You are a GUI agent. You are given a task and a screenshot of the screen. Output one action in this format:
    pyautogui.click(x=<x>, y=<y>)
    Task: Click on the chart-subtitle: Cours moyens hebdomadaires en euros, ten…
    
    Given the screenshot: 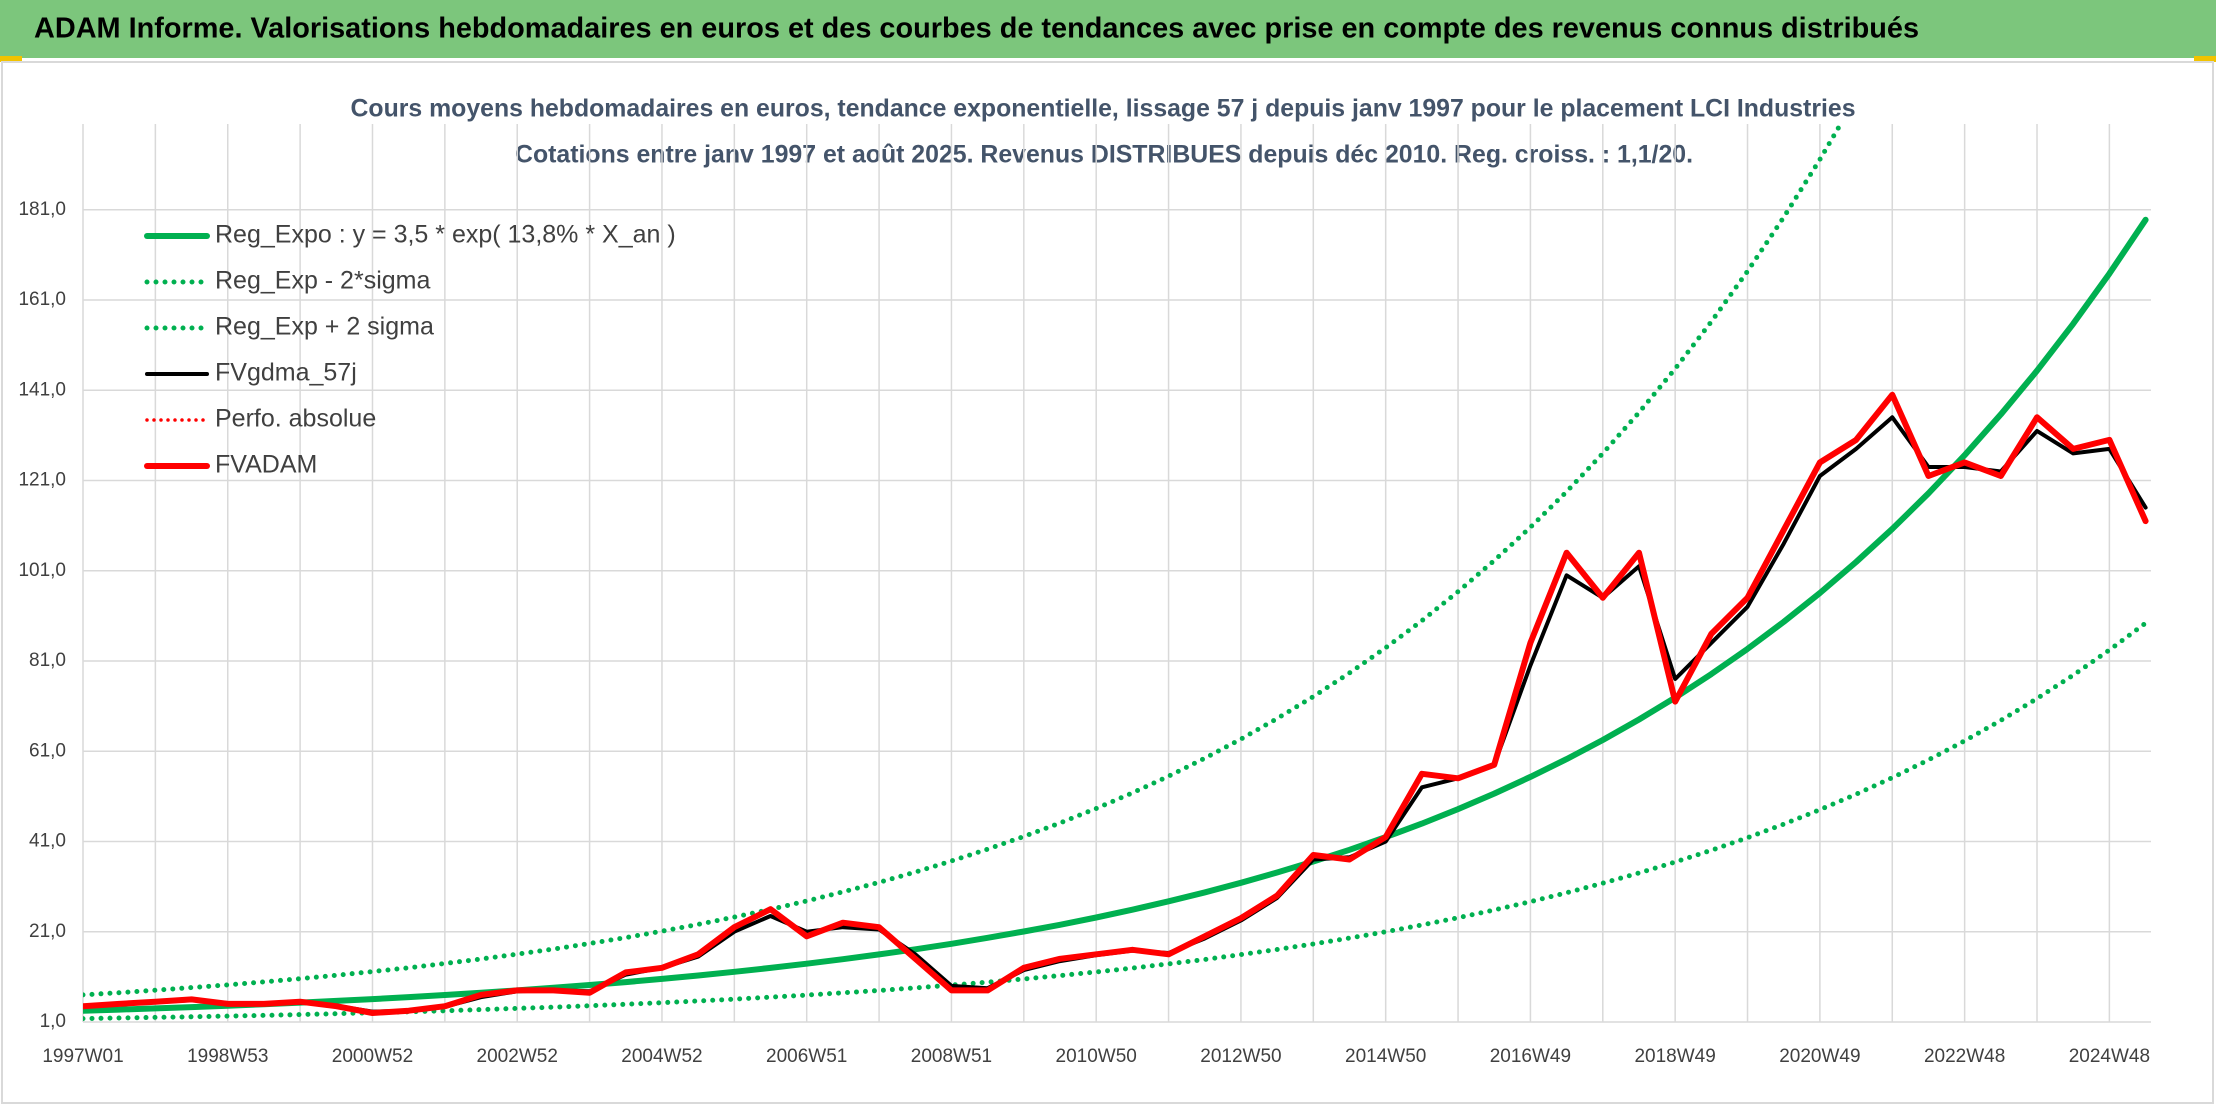 What is the action you would take?
    pyautogui.click(x=1103, y=109)
    